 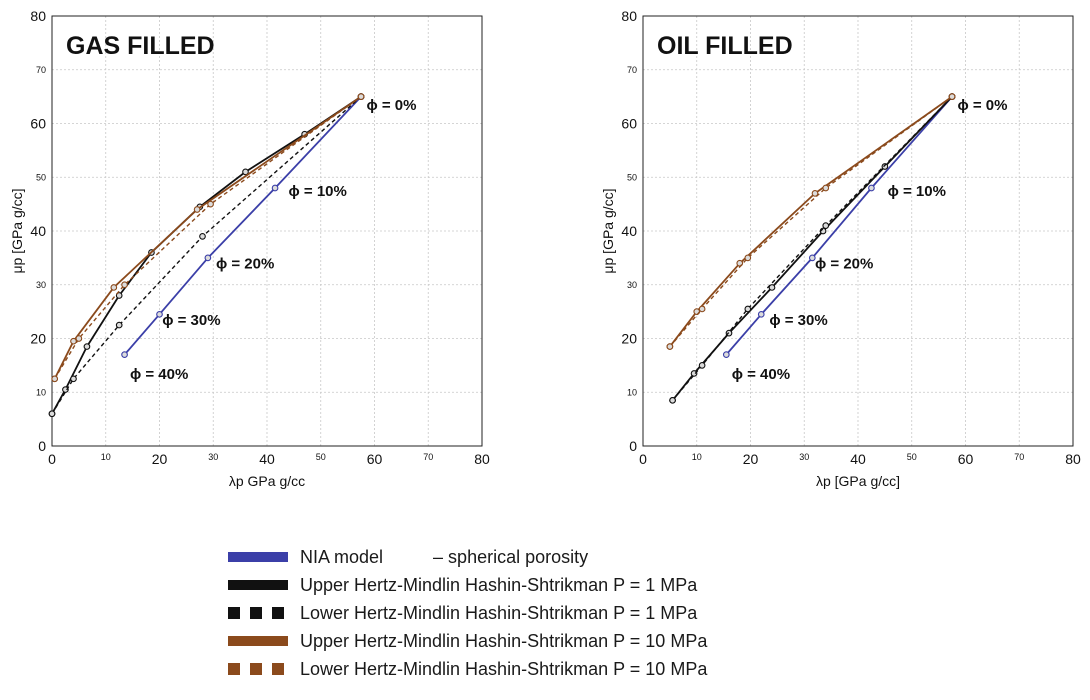 I want to click on panel0-y-tick-label: 30, so click(x=41, y=285).